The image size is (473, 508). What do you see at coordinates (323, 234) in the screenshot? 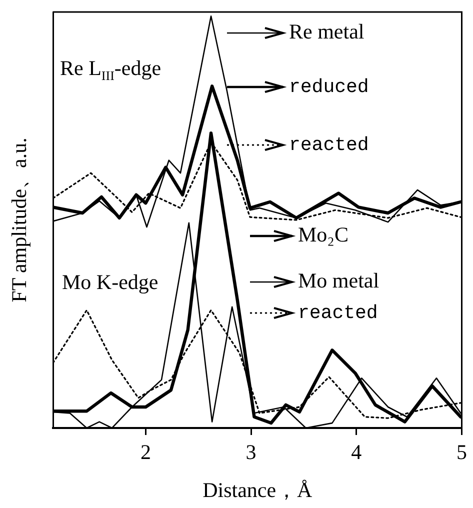
I see `legend-label: Mo₂C` at bounding box center [323, 234].